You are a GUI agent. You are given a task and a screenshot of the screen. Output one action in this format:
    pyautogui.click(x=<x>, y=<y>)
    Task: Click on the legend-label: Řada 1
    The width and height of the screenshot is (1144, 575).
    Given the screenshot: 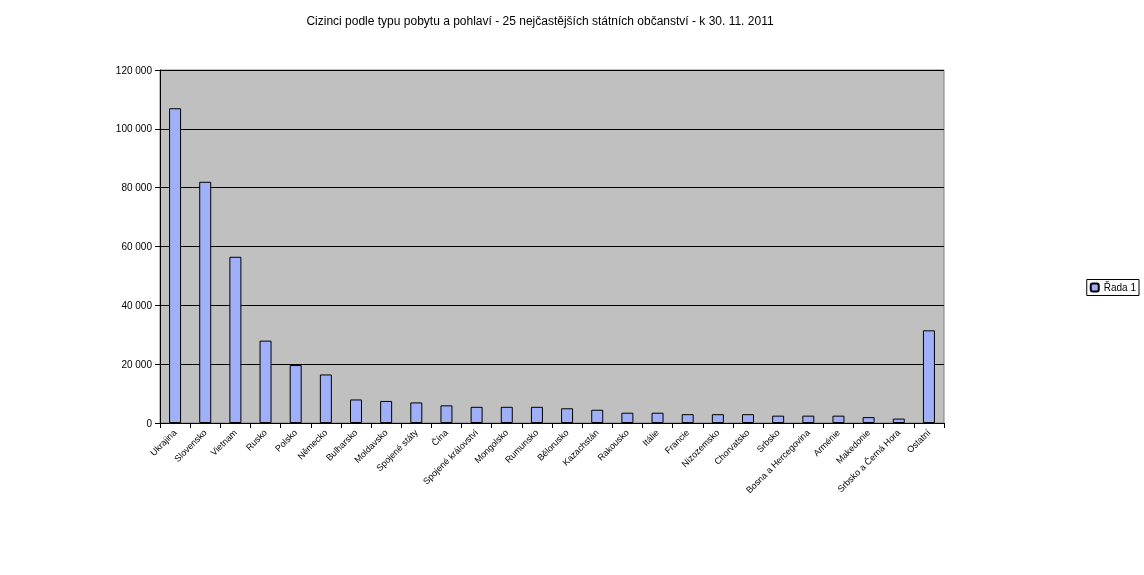 What is the action you would take?
    pyautogui.click(x=1120, y=287)
    